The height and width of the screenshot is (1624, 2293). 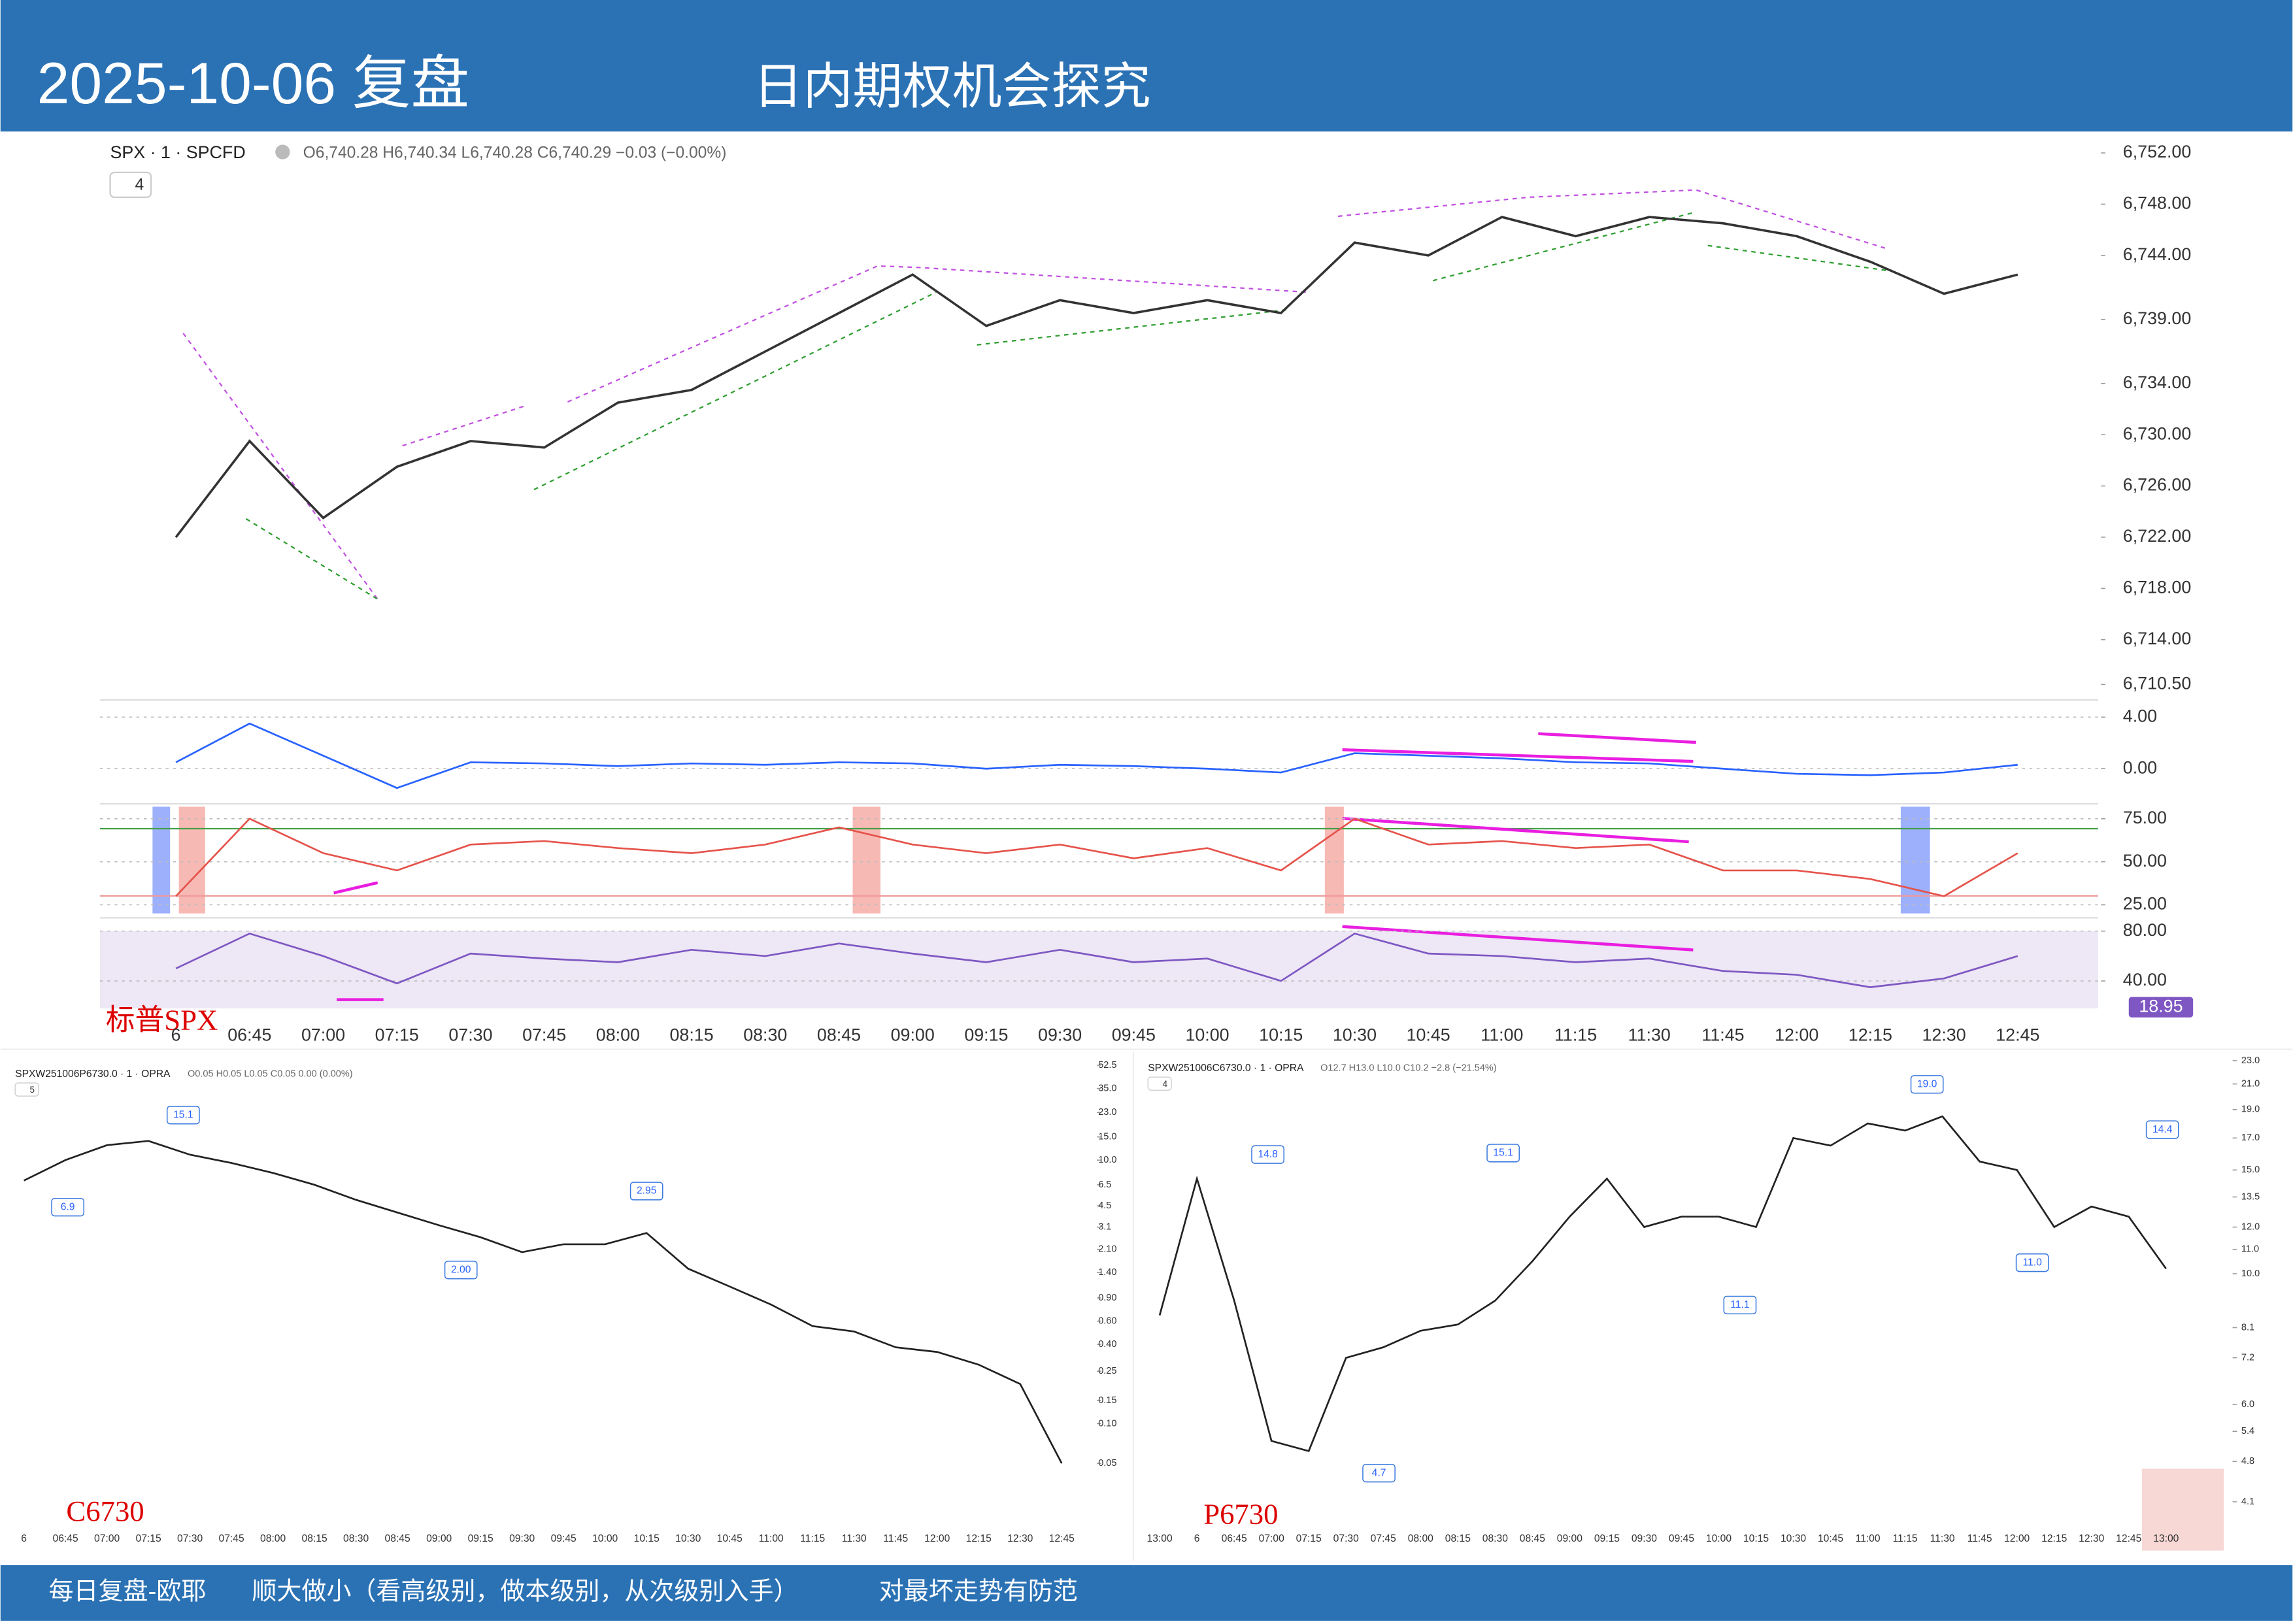 What do you see at coordinates (2247, 1502) in the screenshot?
I see `y-tick-label: 4.1` at bounding box center [2247, 1502].